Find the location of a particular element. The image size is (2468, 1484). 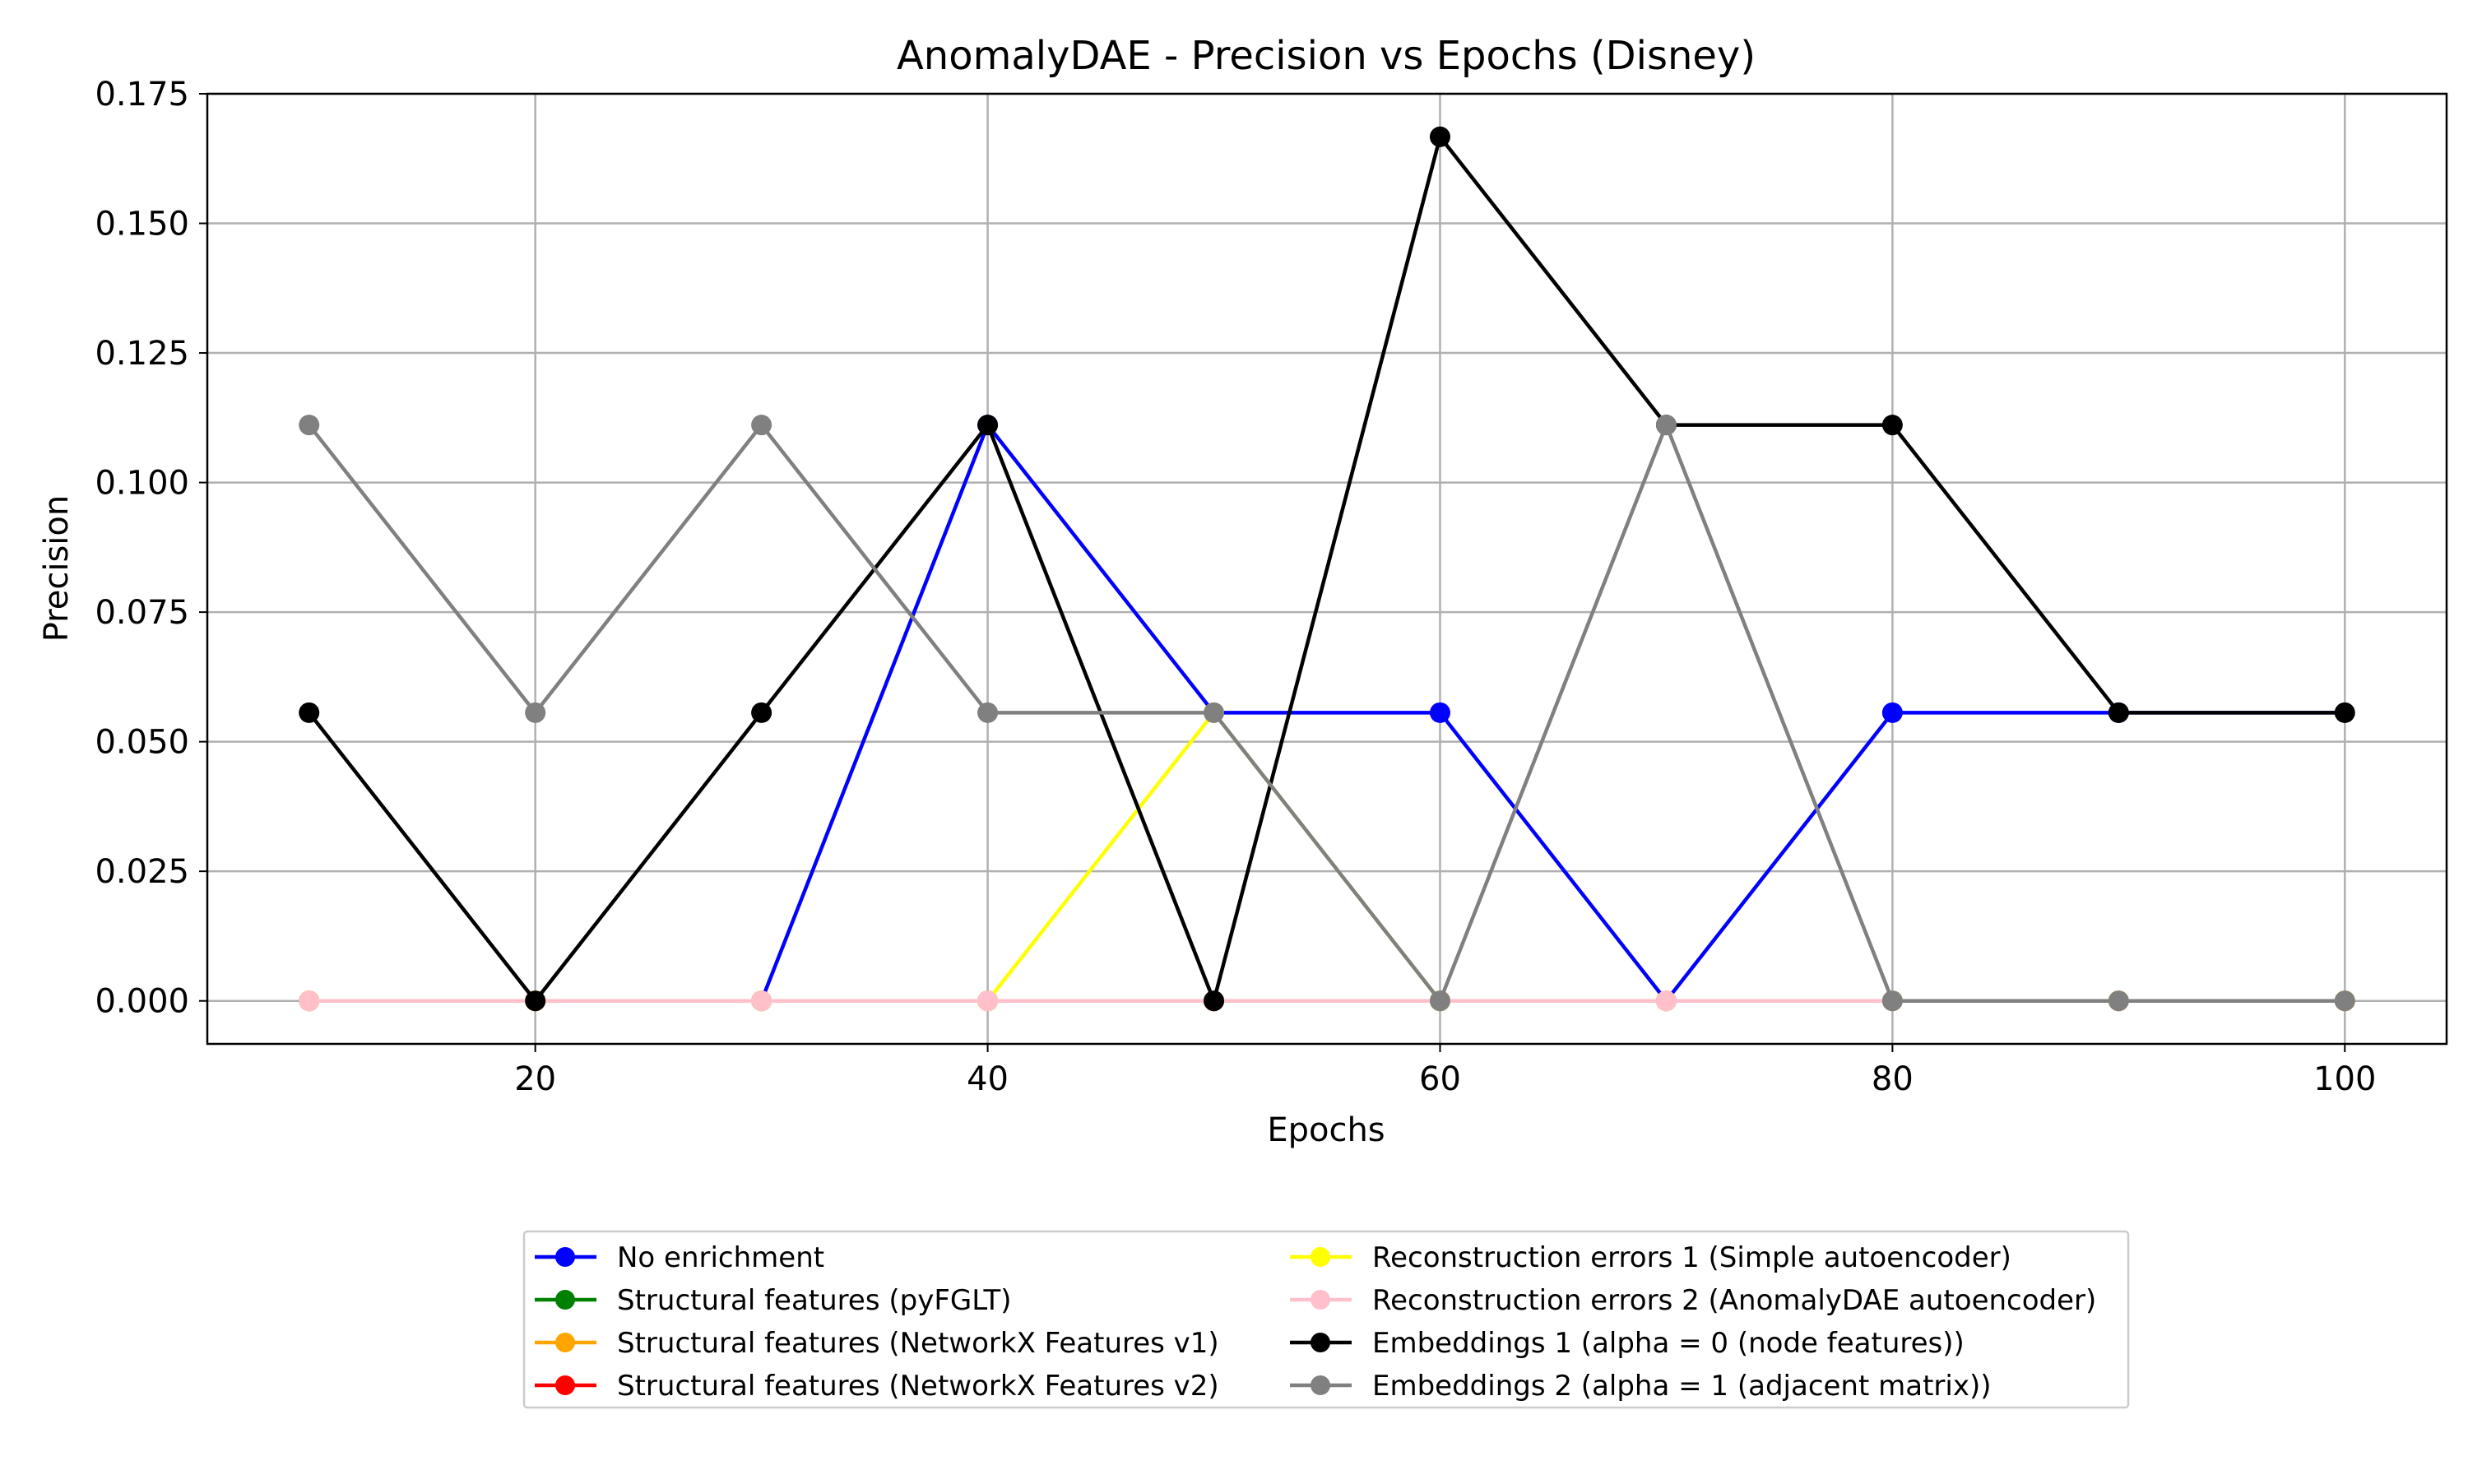

legend-item: No enrichment is located at coordinates (679, 1257).